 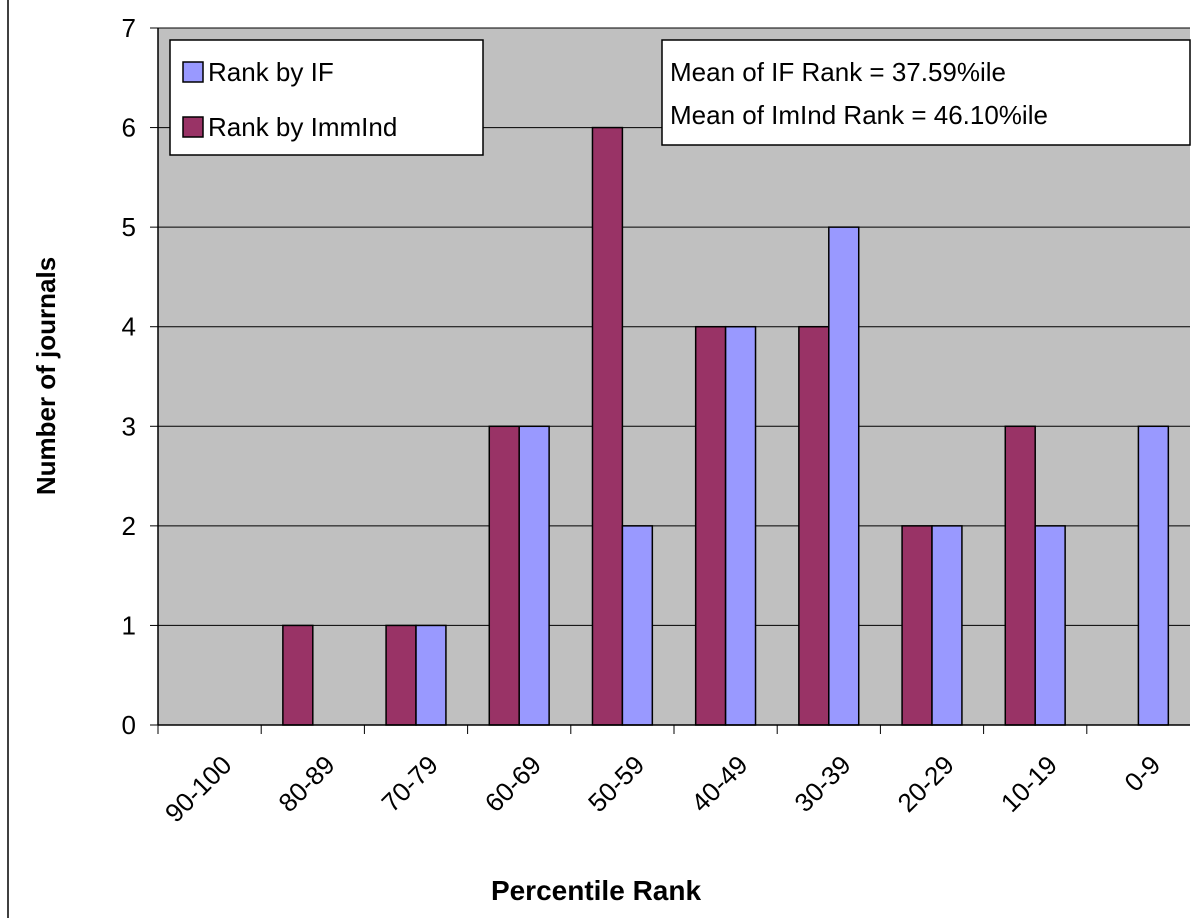 I want to click on legend-label: Rank by ImmInd, so click(x=302, y=127).